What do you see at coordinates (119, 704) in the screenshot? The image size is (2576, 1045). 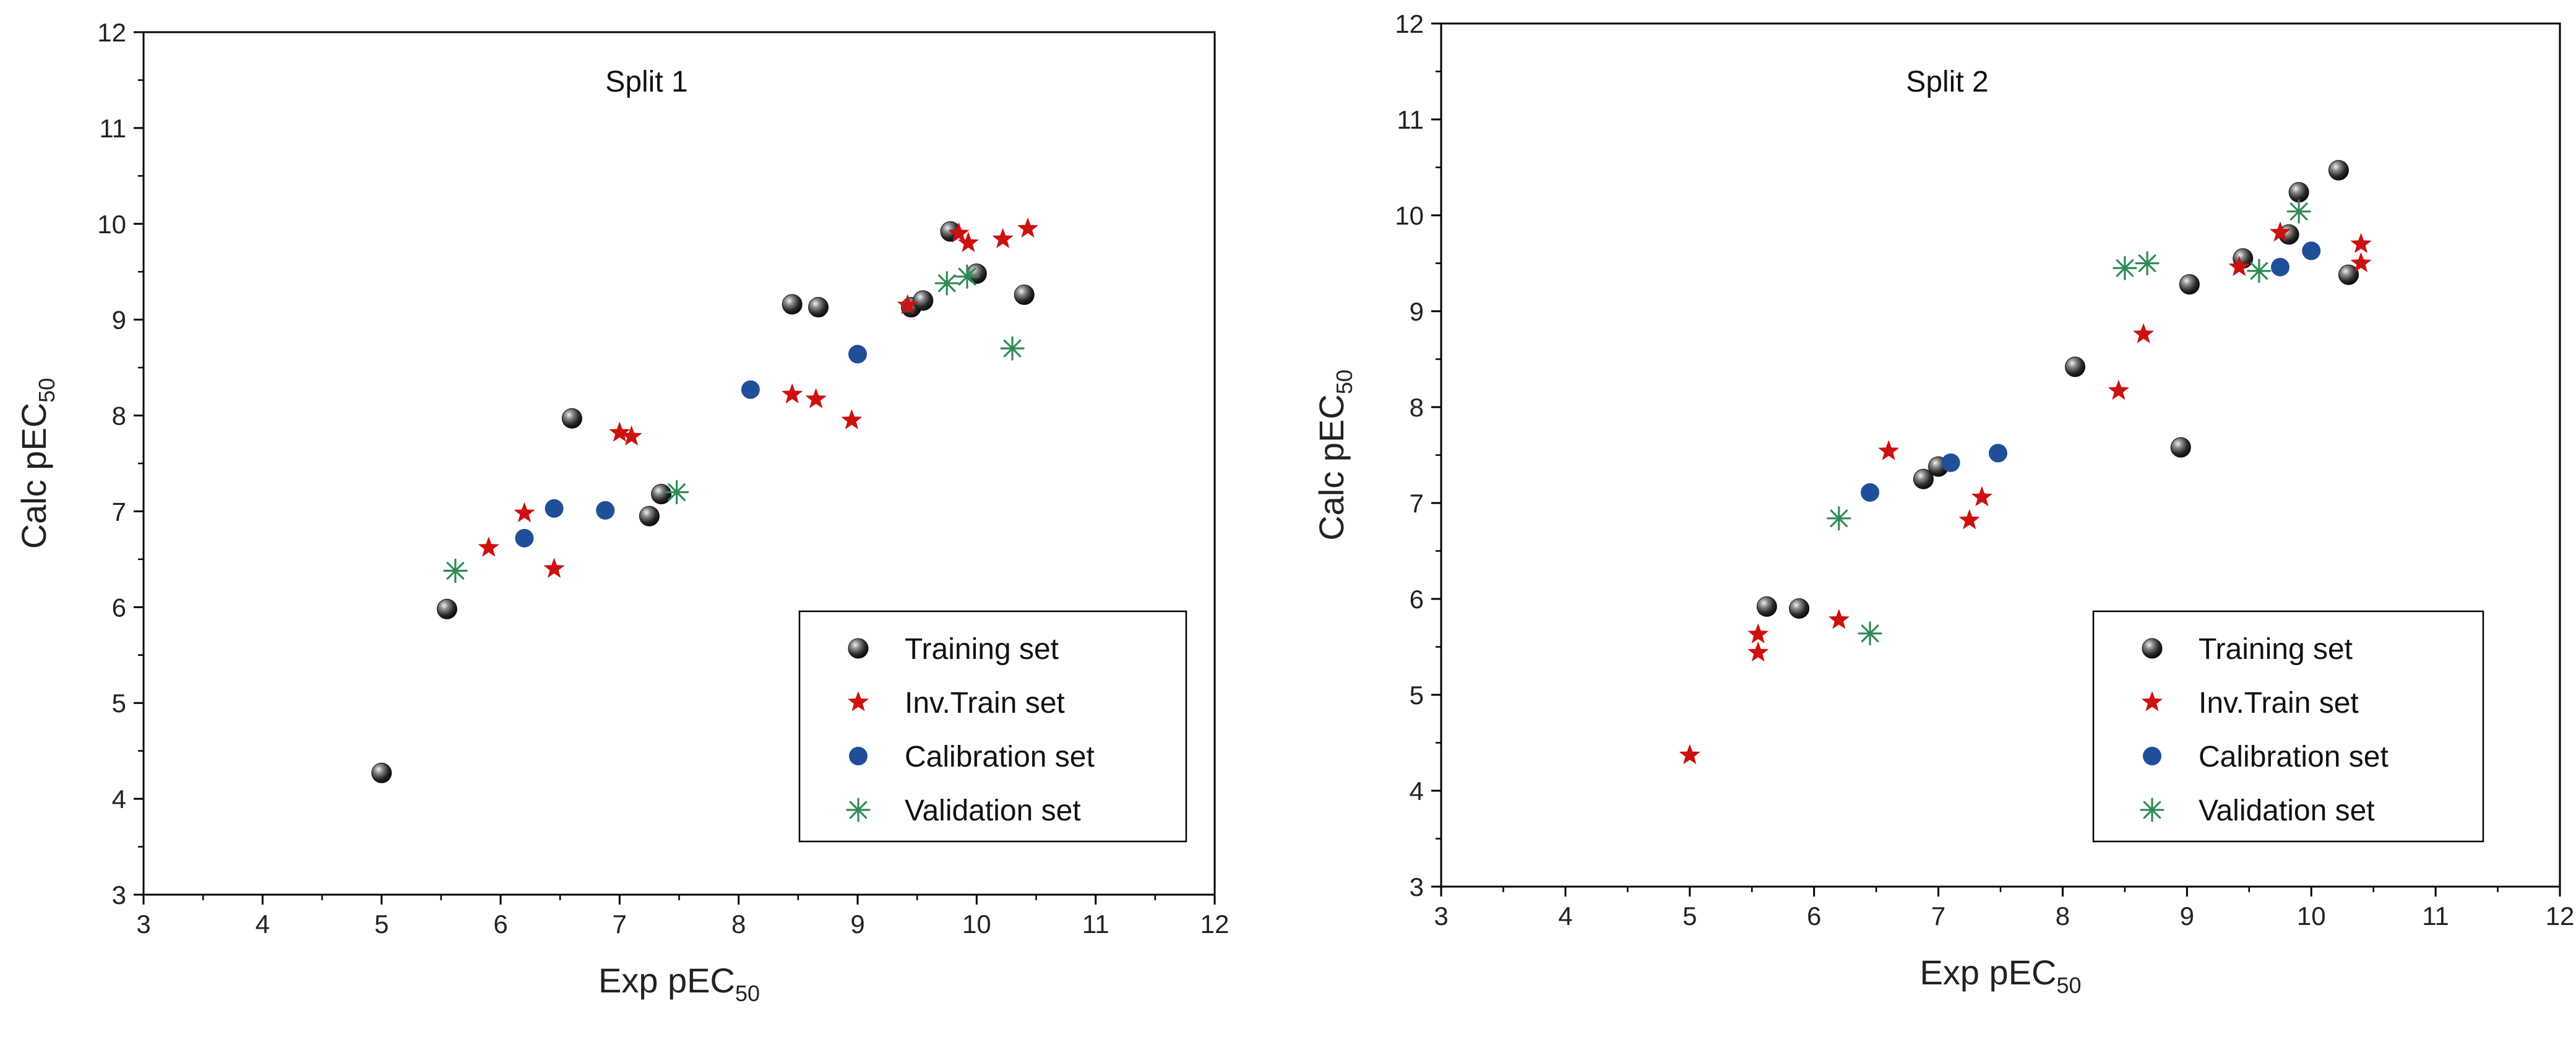 I see `y-tick-label: 5` at bounding box center [119, 704].